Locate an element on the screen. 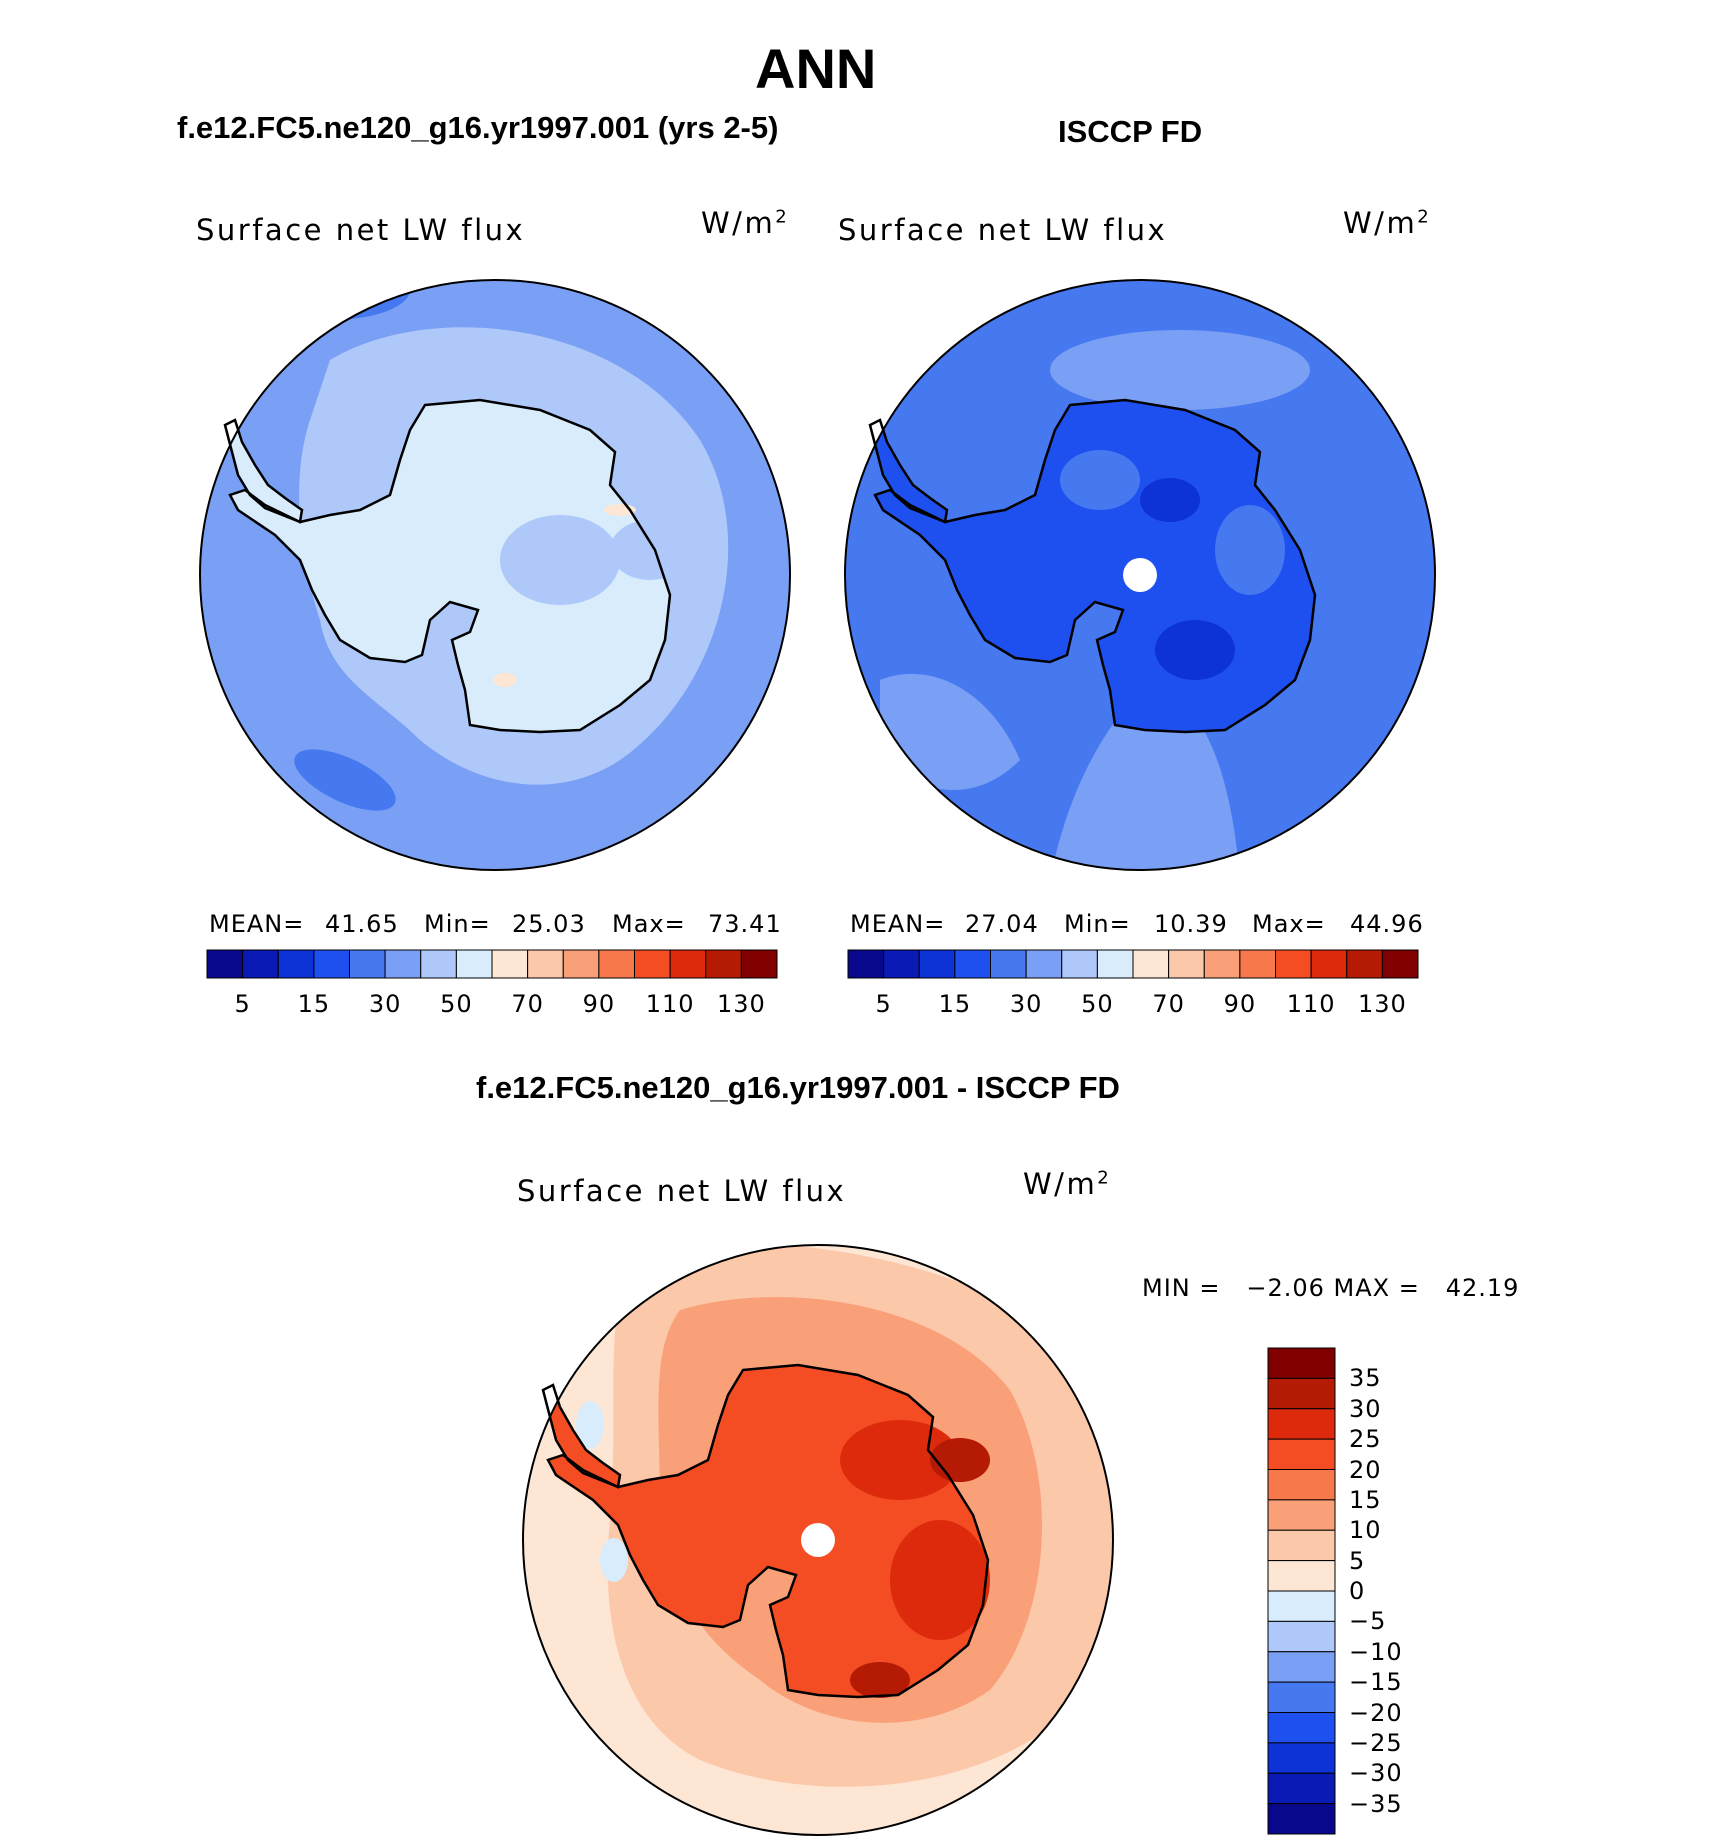 The image size is (1710, 1840). model-max-label: Max= is located at coordinates (649, 924).